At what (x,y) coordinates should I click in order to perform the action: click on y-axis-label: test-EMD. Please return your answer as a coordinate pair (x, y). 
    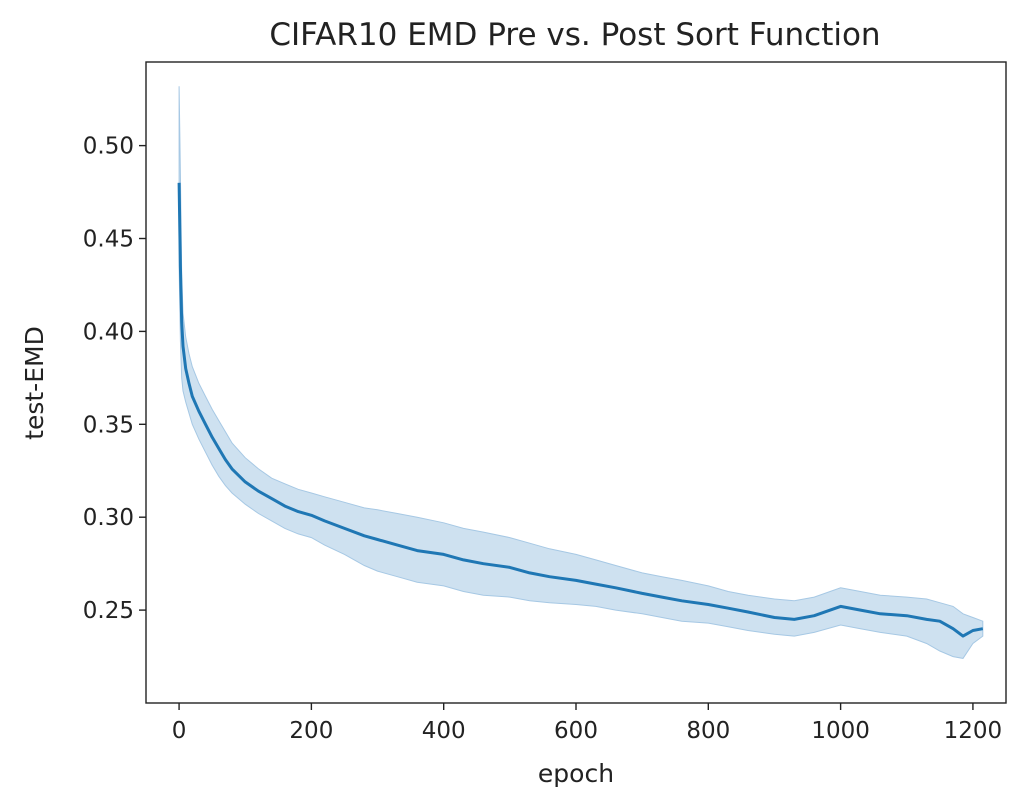
    Looking at the image, I should click on (34, 383).